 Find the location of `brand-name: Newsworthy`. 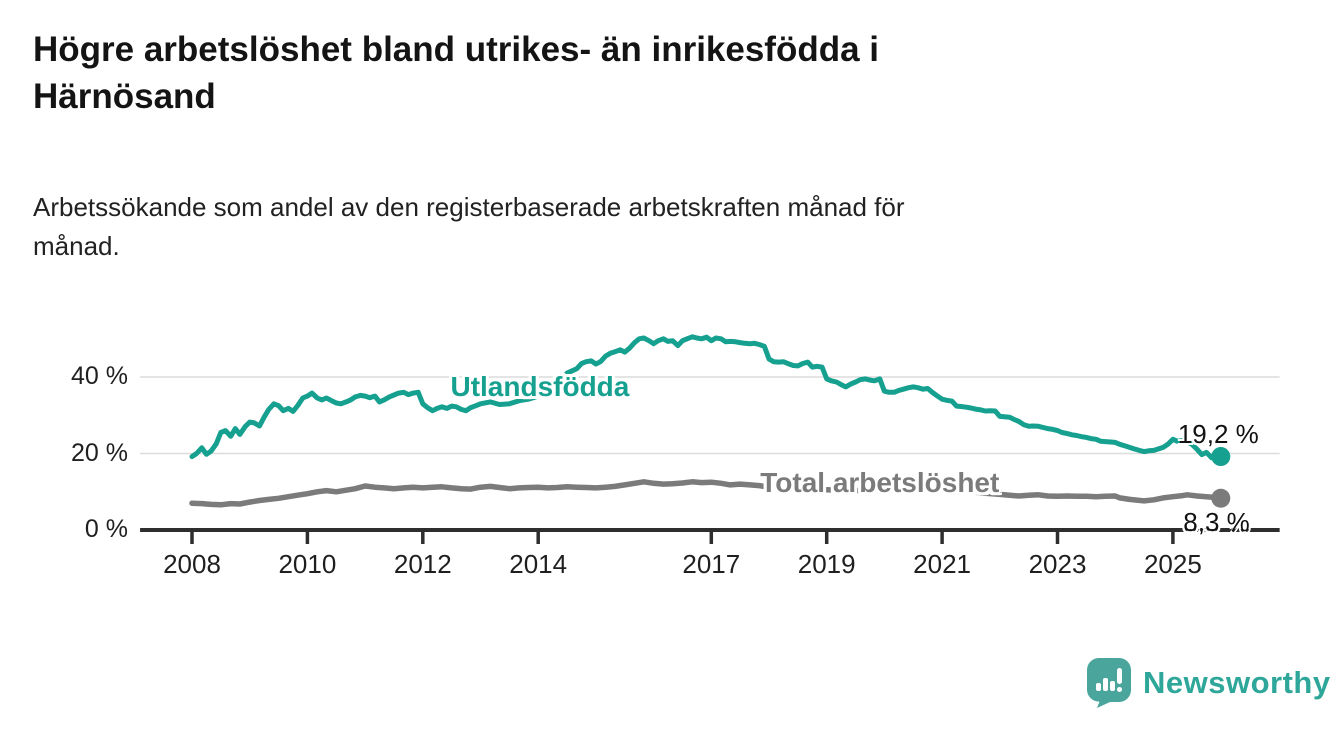

brand-name: Newsworthy is located at coordinates (1237, 682).